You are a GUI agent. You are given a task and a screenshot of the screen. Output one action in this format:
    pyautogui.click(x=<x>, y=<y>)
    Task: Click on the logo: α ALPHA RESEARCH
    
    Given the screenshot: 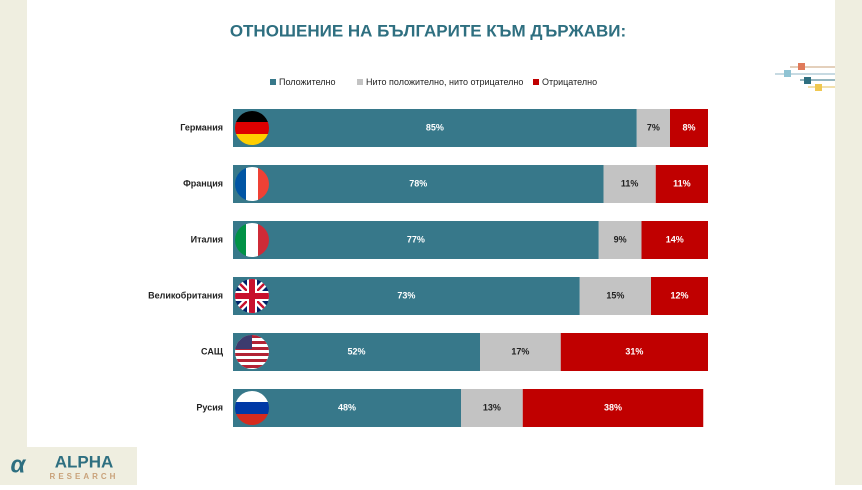 What is the action you would take?
    pyautogui.click(x=68, y=466)
    